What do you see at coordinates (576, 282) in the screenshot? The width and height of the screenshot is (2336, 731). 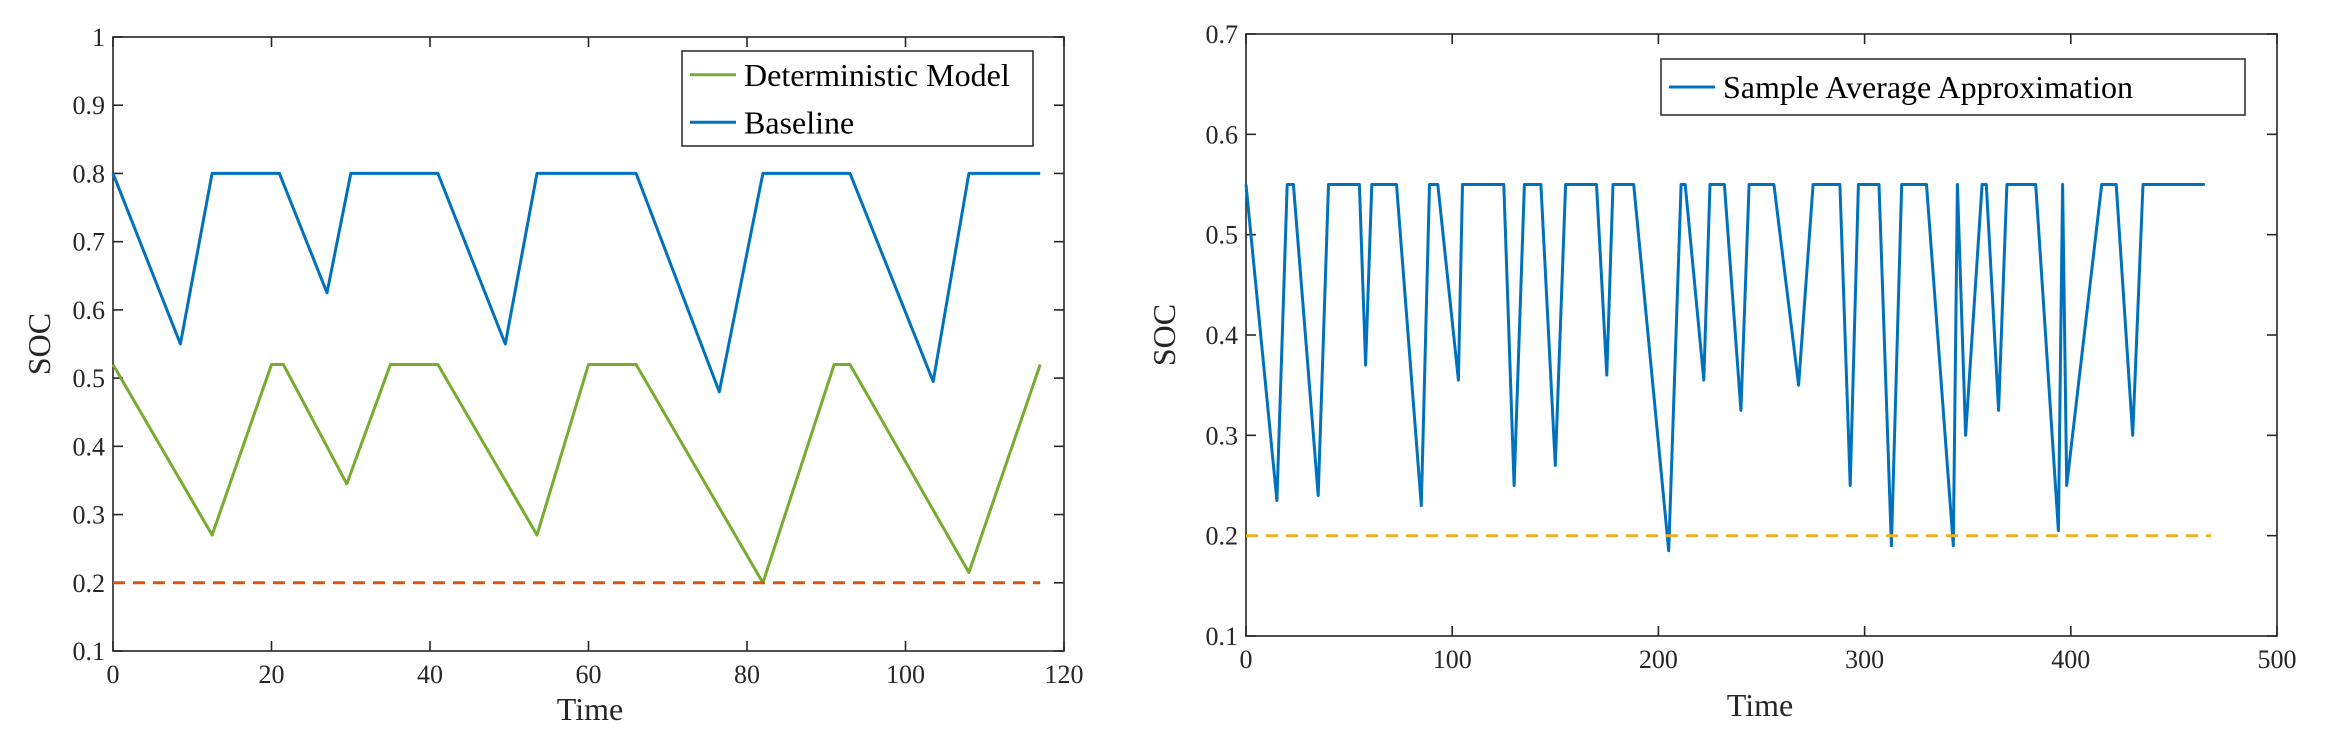 I see `series-line-baseline` at bounding box center [576, 282].